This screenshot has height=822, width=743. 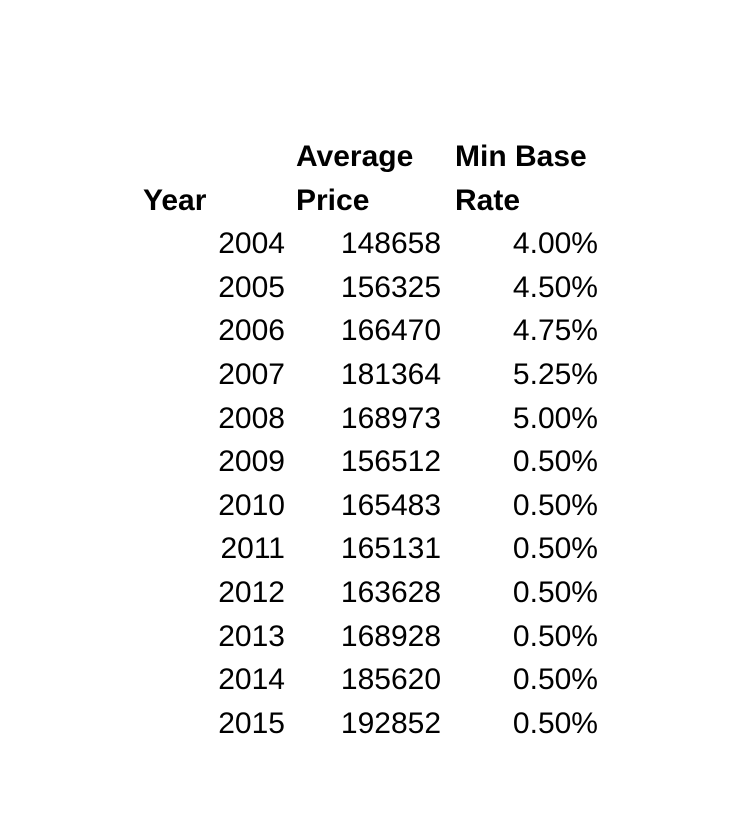 I want to click on min-base-rate-header-line1: Min Base, so click(x=521, y=156).